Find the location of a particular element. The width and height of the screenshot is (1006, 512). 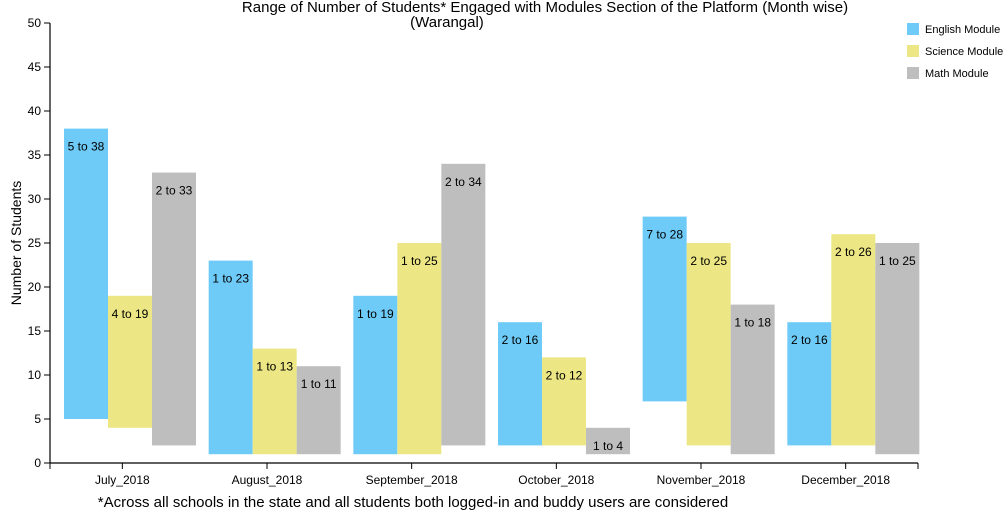

y-tick-label: 20 is located at coordinates (35, 287).